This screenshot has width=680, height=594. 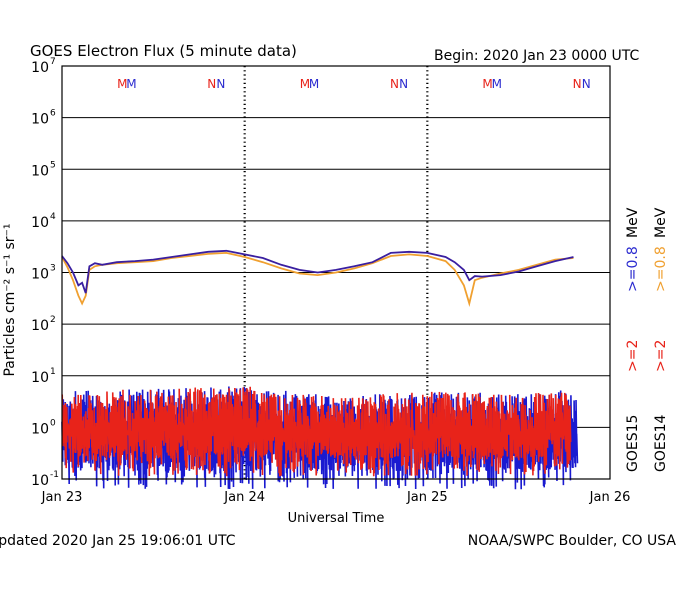 I want to click on y-tick-exponent: 5, so click(x=53, y=165).